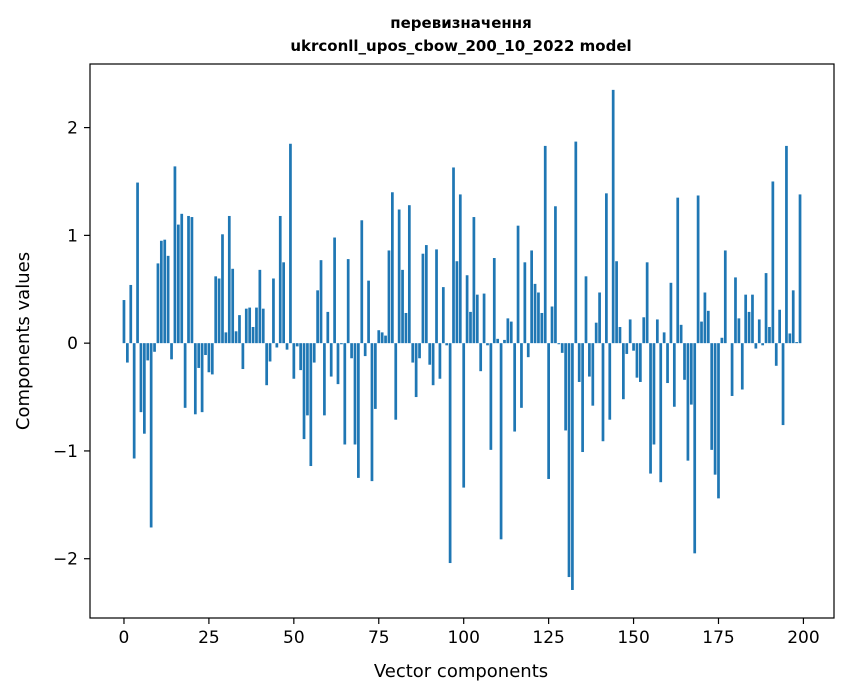 The image size is (847, 696). What do you see at coordinates (209, 638) in the screenshot?
I see `x-tick-label: 25` at bounding box center [209, 638].